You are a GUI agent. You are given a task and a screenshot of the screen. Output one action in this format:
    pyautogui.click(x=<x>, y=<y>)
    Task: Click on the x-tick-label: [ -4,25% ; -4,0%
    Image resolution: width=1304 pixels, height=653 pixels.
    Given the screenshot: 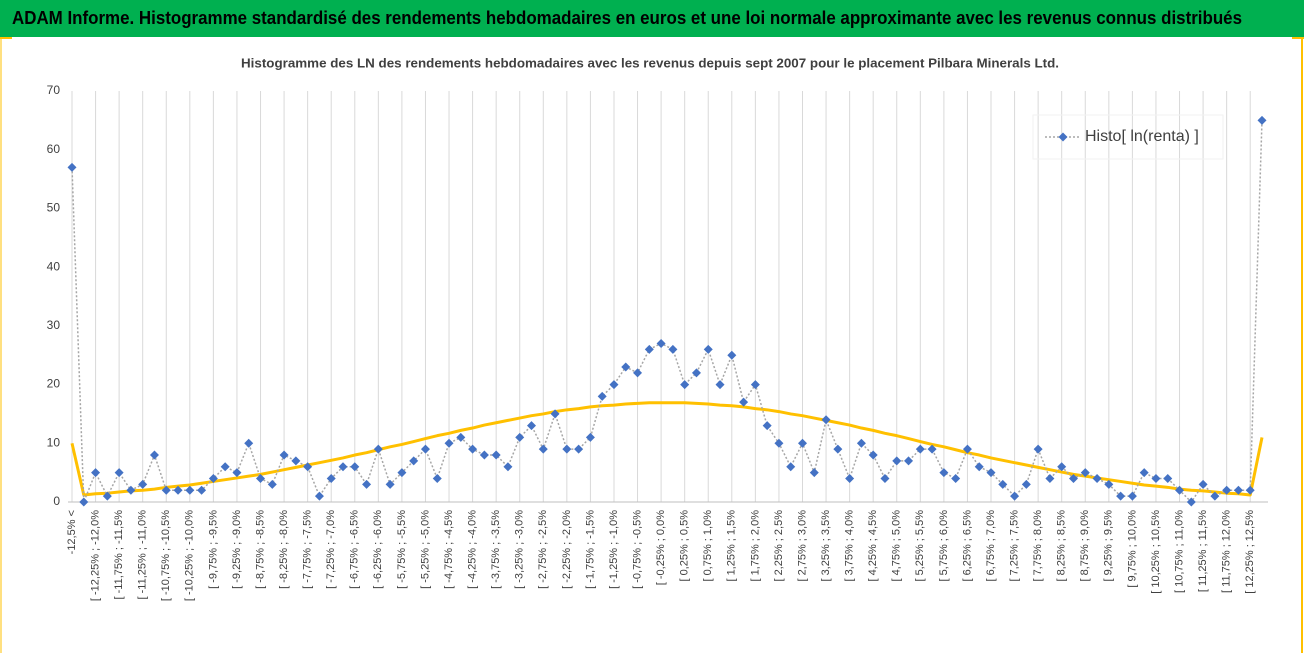 What is the action you would take?
    pyautogui.click(x=473, y=549)
    